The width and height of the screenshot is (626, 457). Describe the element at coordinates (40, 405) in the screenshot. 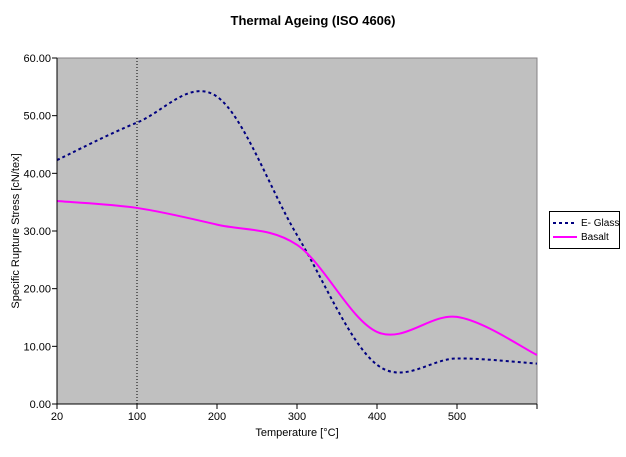

I see `svg-text: 0.00` at that location.